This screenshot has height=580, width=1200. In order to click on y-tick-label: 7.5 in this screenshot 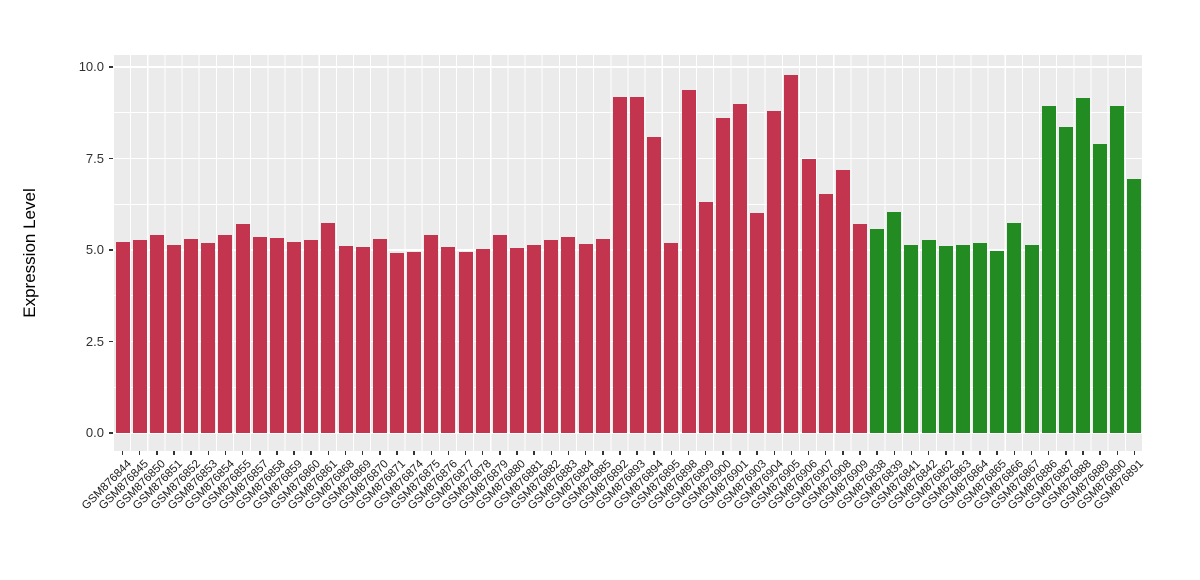, I will do `click(94, 158)`.